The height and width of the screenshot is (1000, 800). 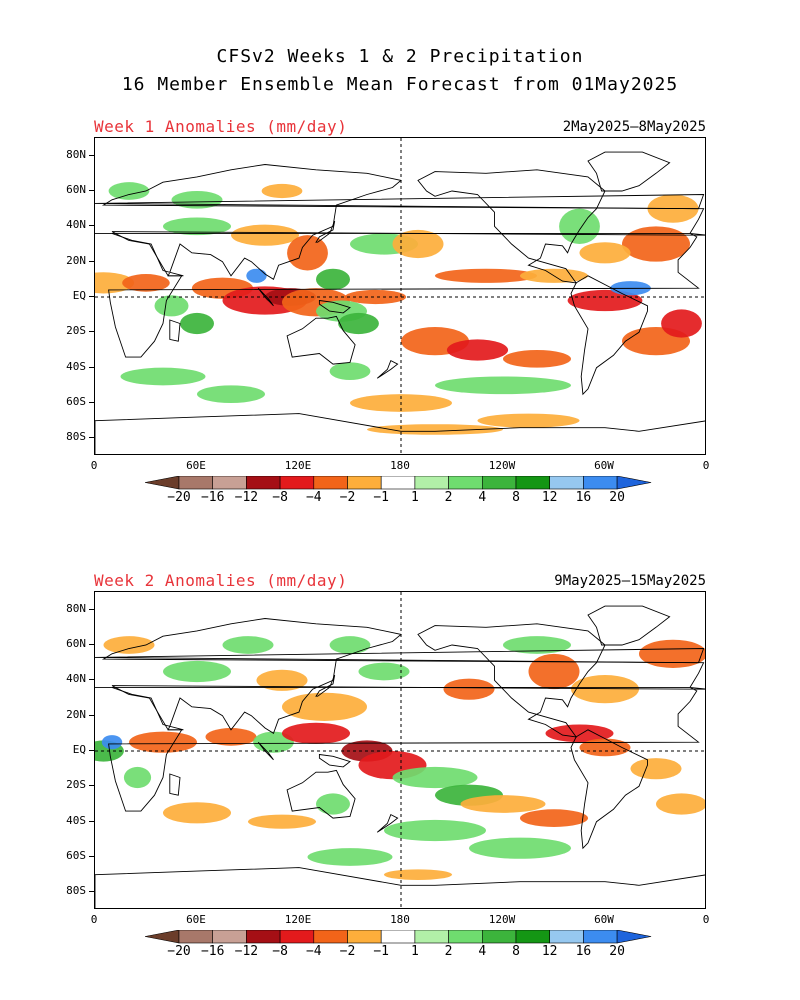 I want to click on lat-tick-label: 80S, so click(x=76, y=437).